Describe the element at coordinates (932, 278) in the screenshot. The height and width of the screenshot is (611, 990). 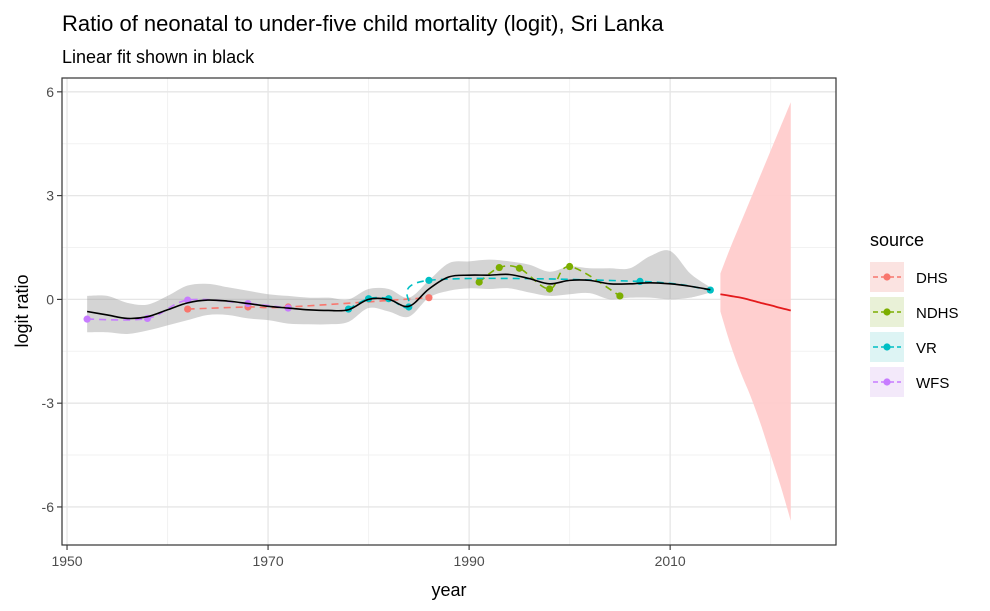
I see `legend-label-dhs: DHS` at that location.